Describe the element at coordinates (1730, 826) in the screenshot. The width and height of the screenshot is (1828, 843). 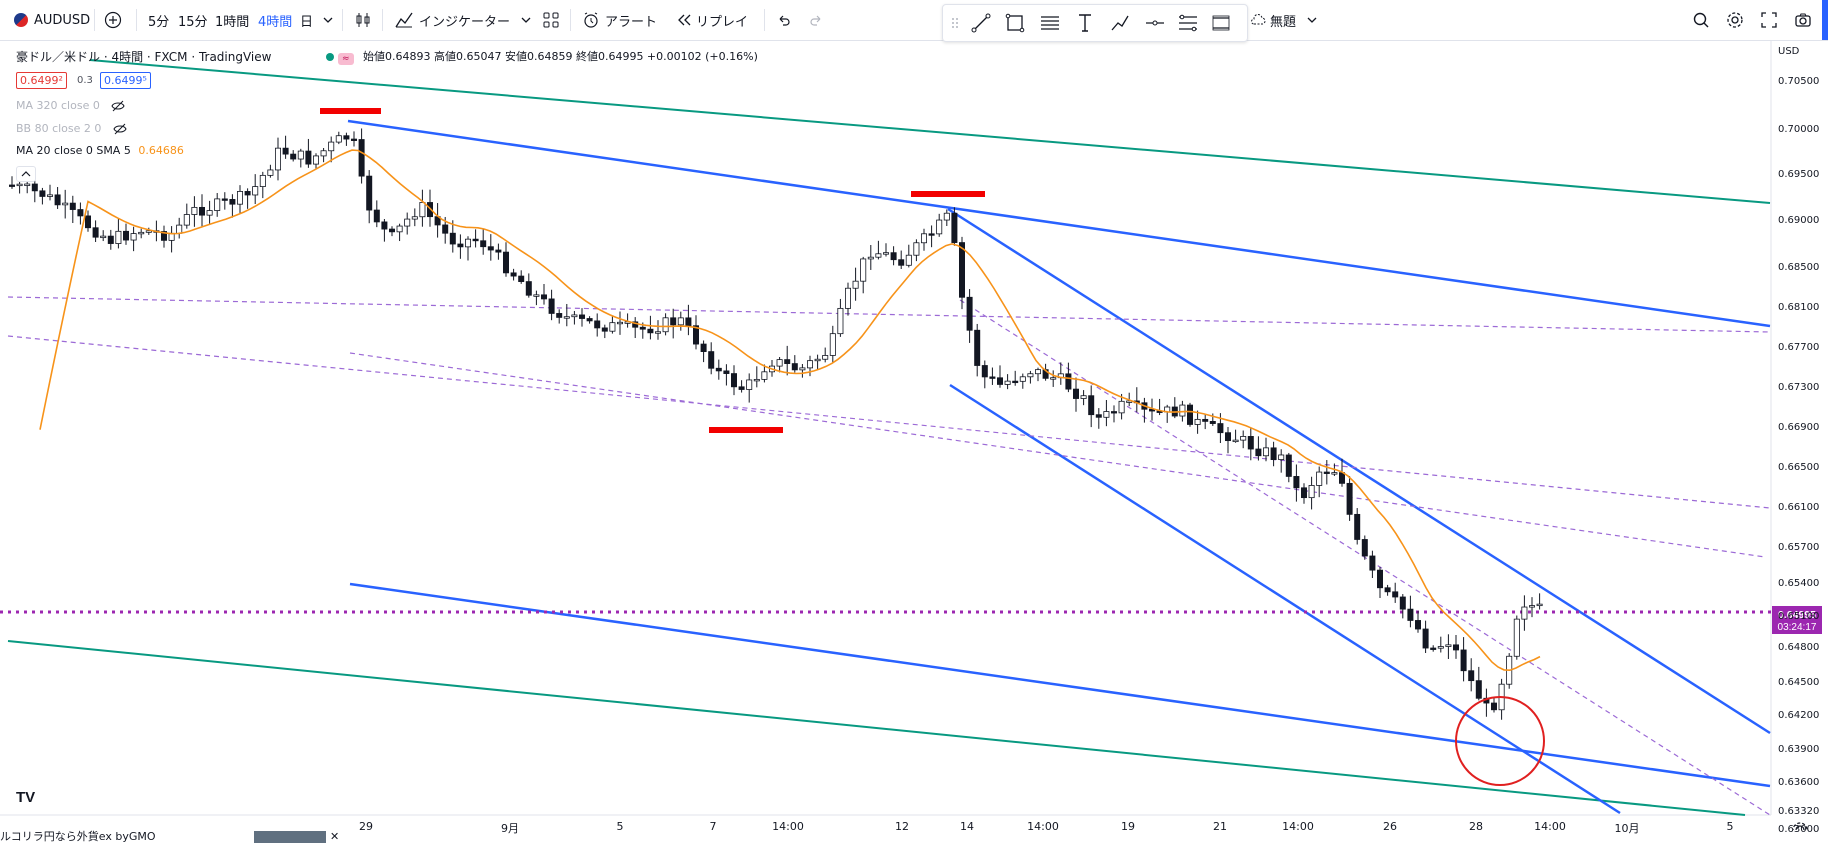
I see `x-tick-label: 5` at that location.